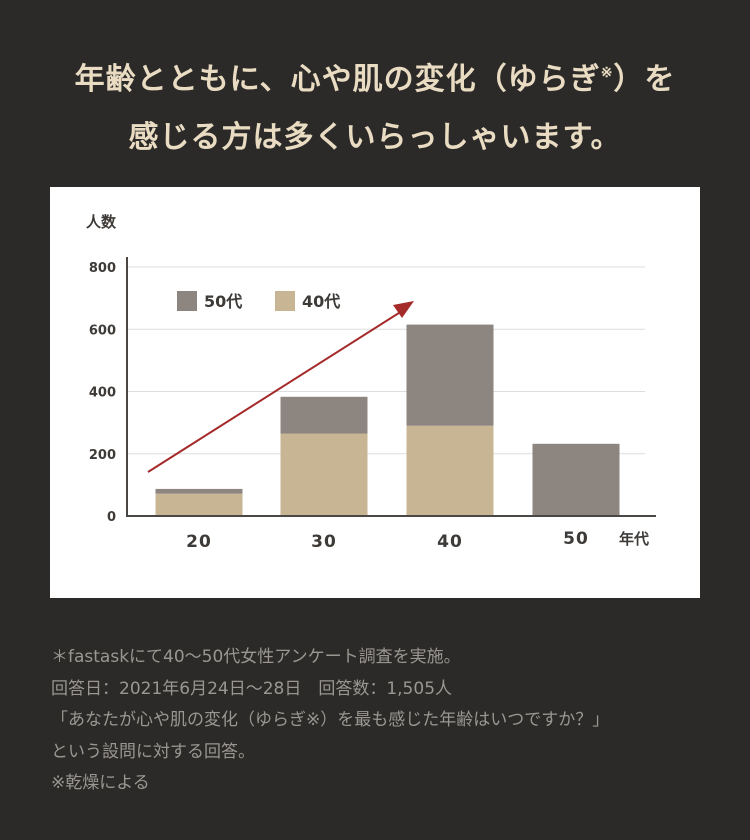  I want to click on x-tick-label: 20, so click(199, 542).